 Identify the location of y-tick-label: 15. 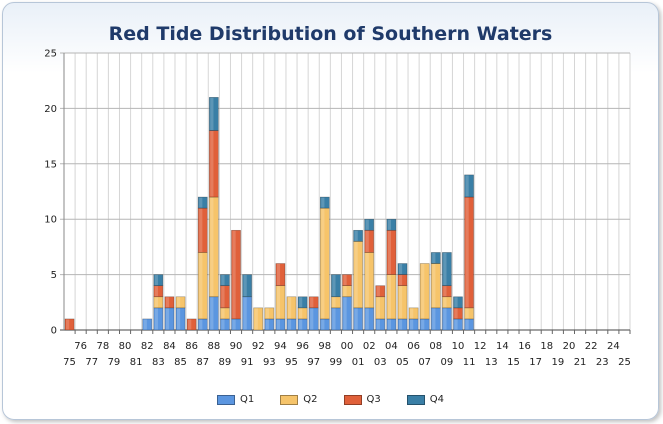
(50, 164).